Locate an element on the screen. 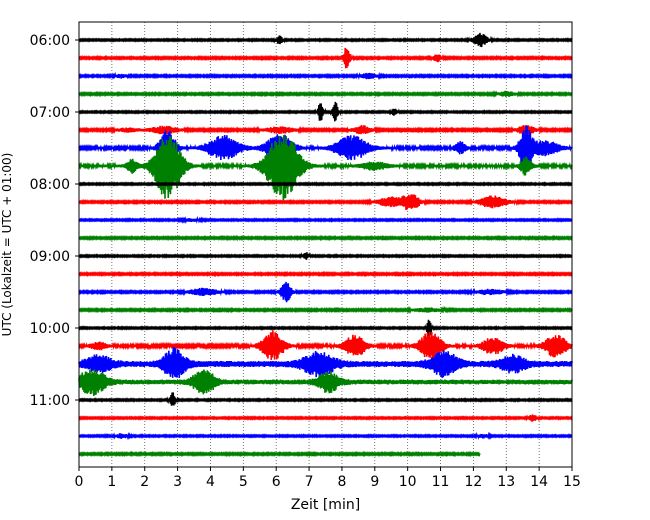  y-axis-ticks: 06:00 07:00 08:00 09:00 10:00 11:00 is located at coordinates (54, 221).